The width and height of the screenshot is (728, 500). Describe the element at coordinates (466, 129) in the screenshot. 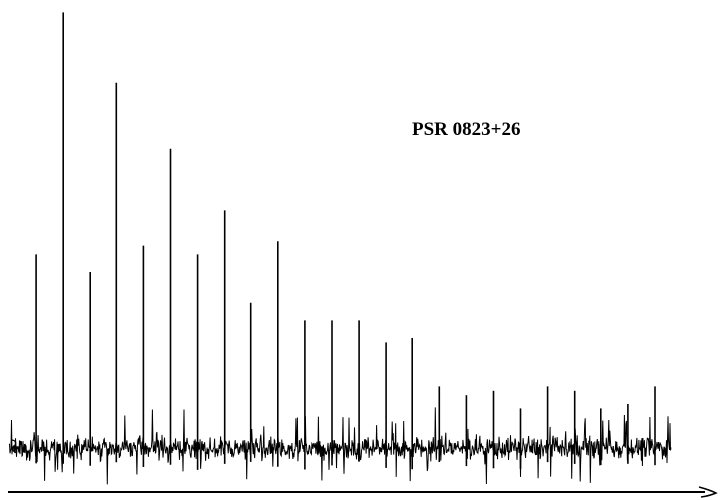

I see `chart-title: PSR 0823+26` at that location.